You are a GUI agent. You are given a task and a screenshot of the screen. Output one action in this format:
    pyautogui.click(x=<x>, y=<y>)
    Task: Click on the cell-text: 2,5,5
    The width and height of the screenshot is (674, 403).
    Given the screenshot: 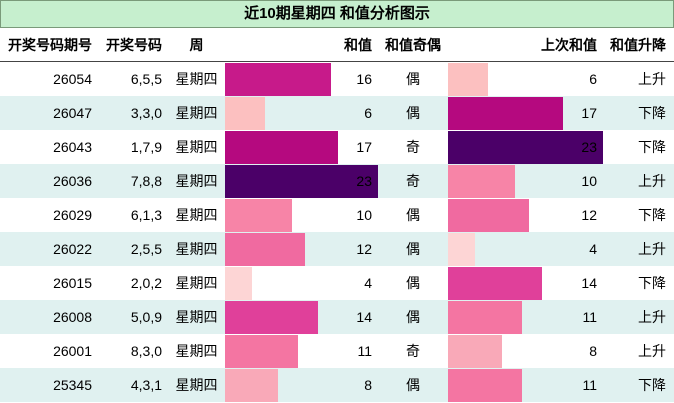 What is the action you would take?
    pyautogui.click(x=146, y=249)
    